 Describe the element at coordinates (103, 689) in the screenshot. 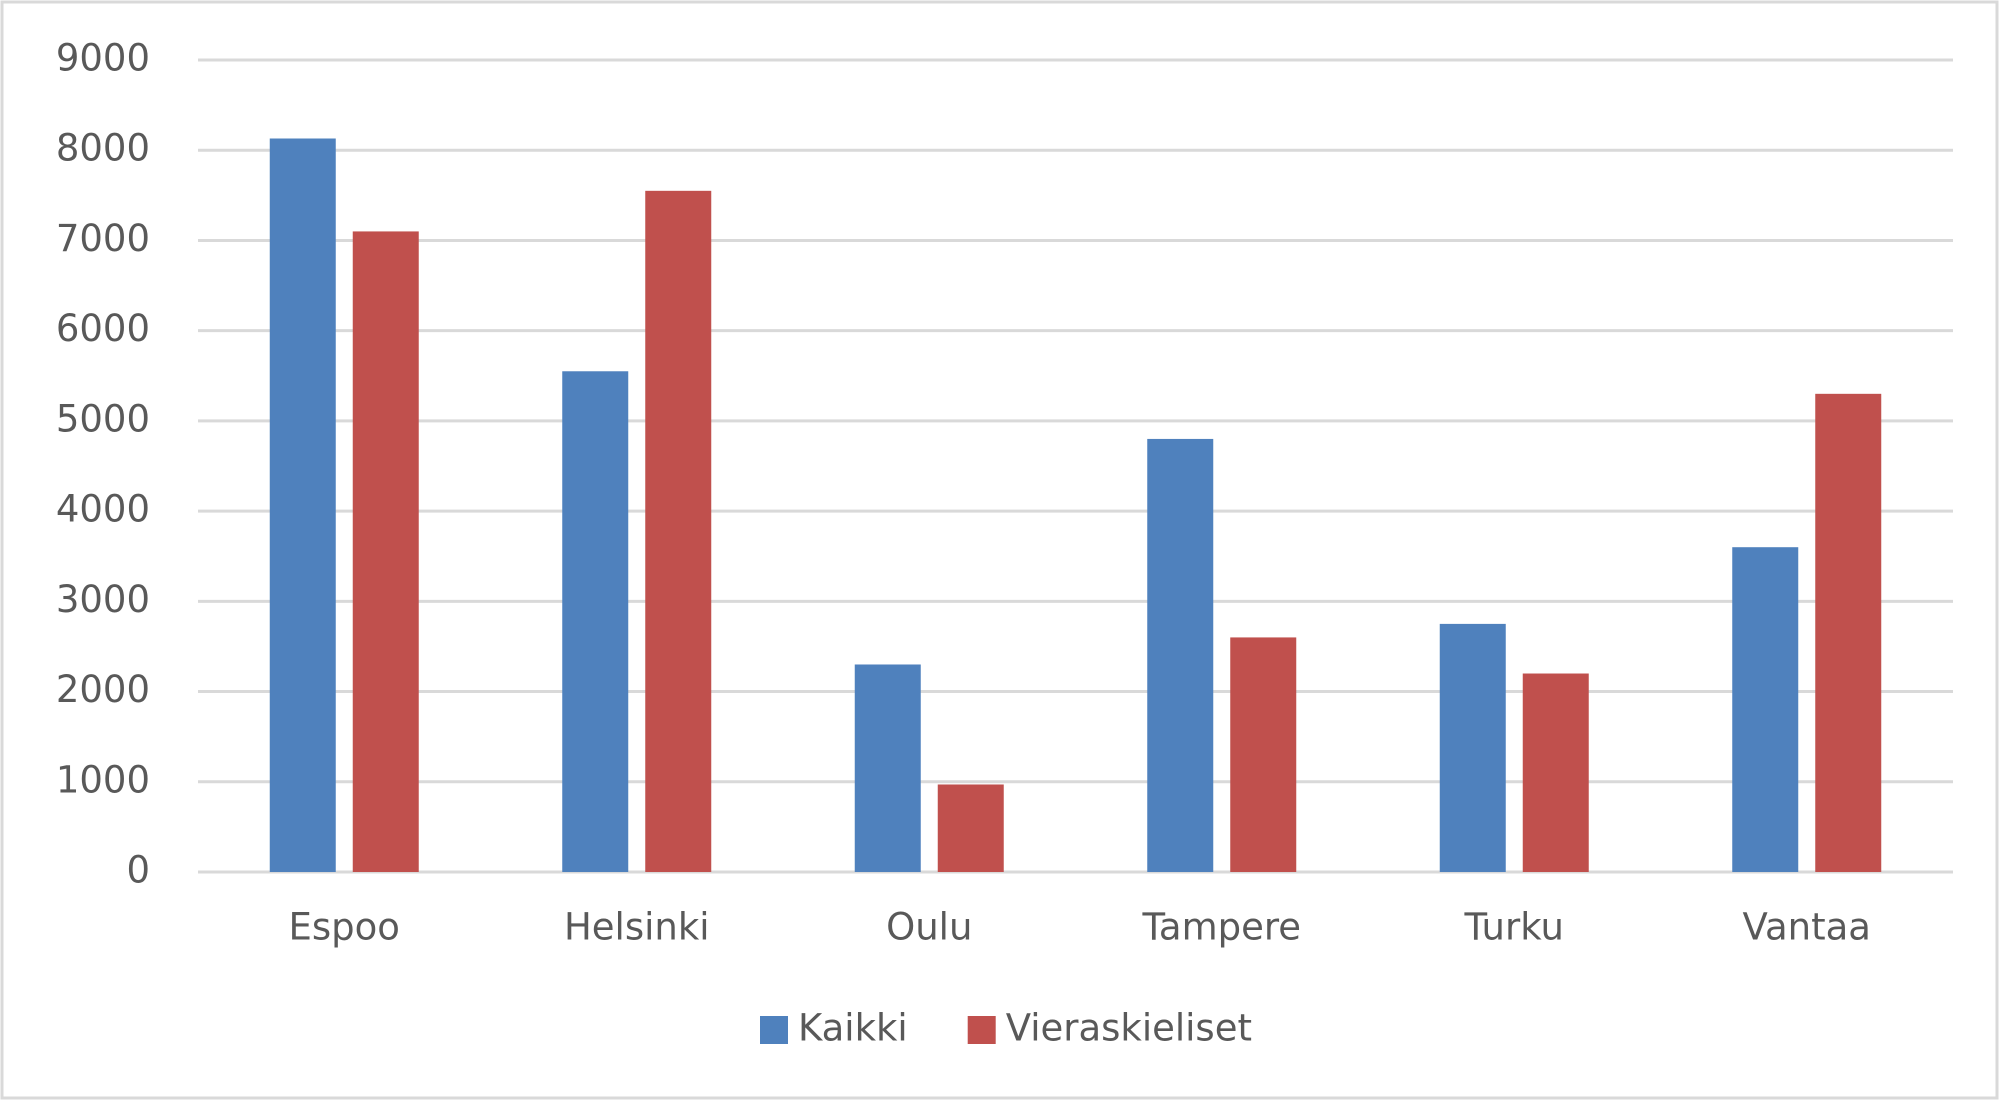

I see `y-tick-label: 2000` at that location.